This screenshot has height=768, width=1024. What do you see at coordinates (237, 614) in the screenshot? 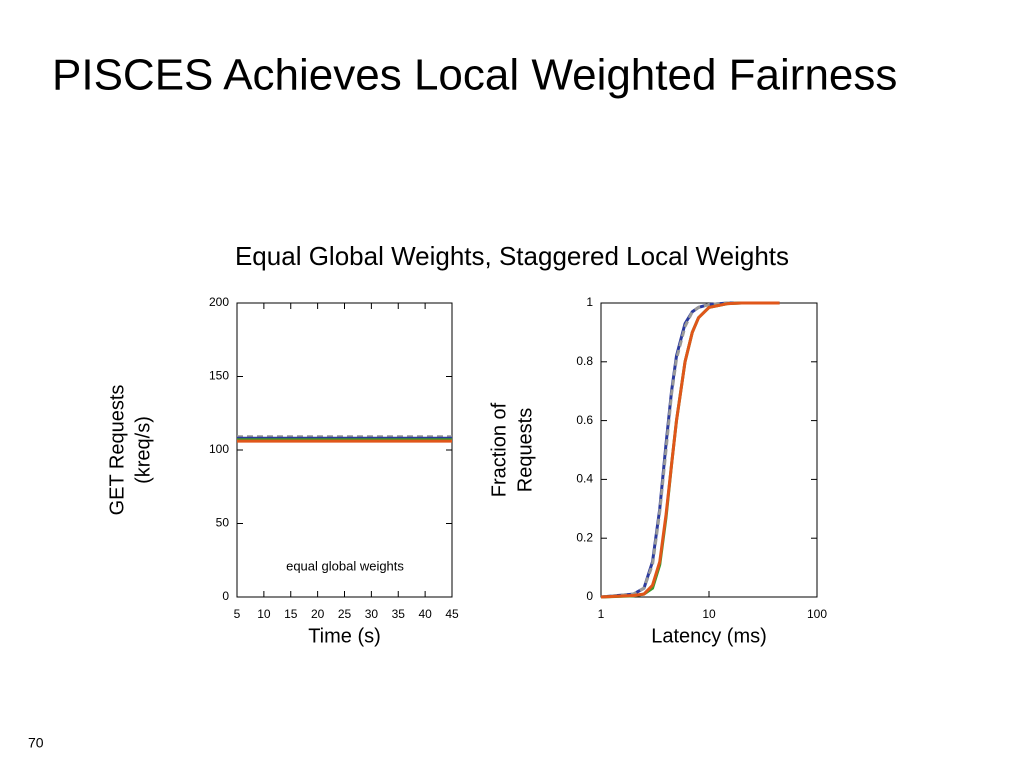
I see `x-tick-label: 5` at bounding box center [237, 614].